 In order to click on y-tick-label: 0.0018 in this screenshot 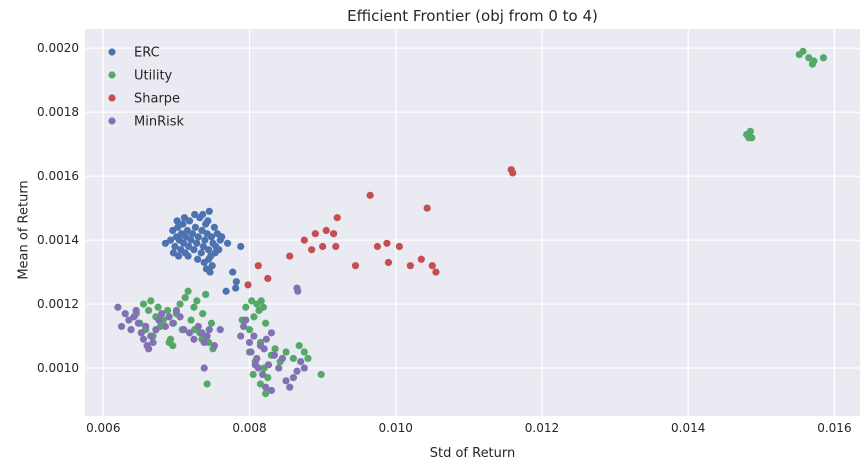, I will do `click(58, 112)`.